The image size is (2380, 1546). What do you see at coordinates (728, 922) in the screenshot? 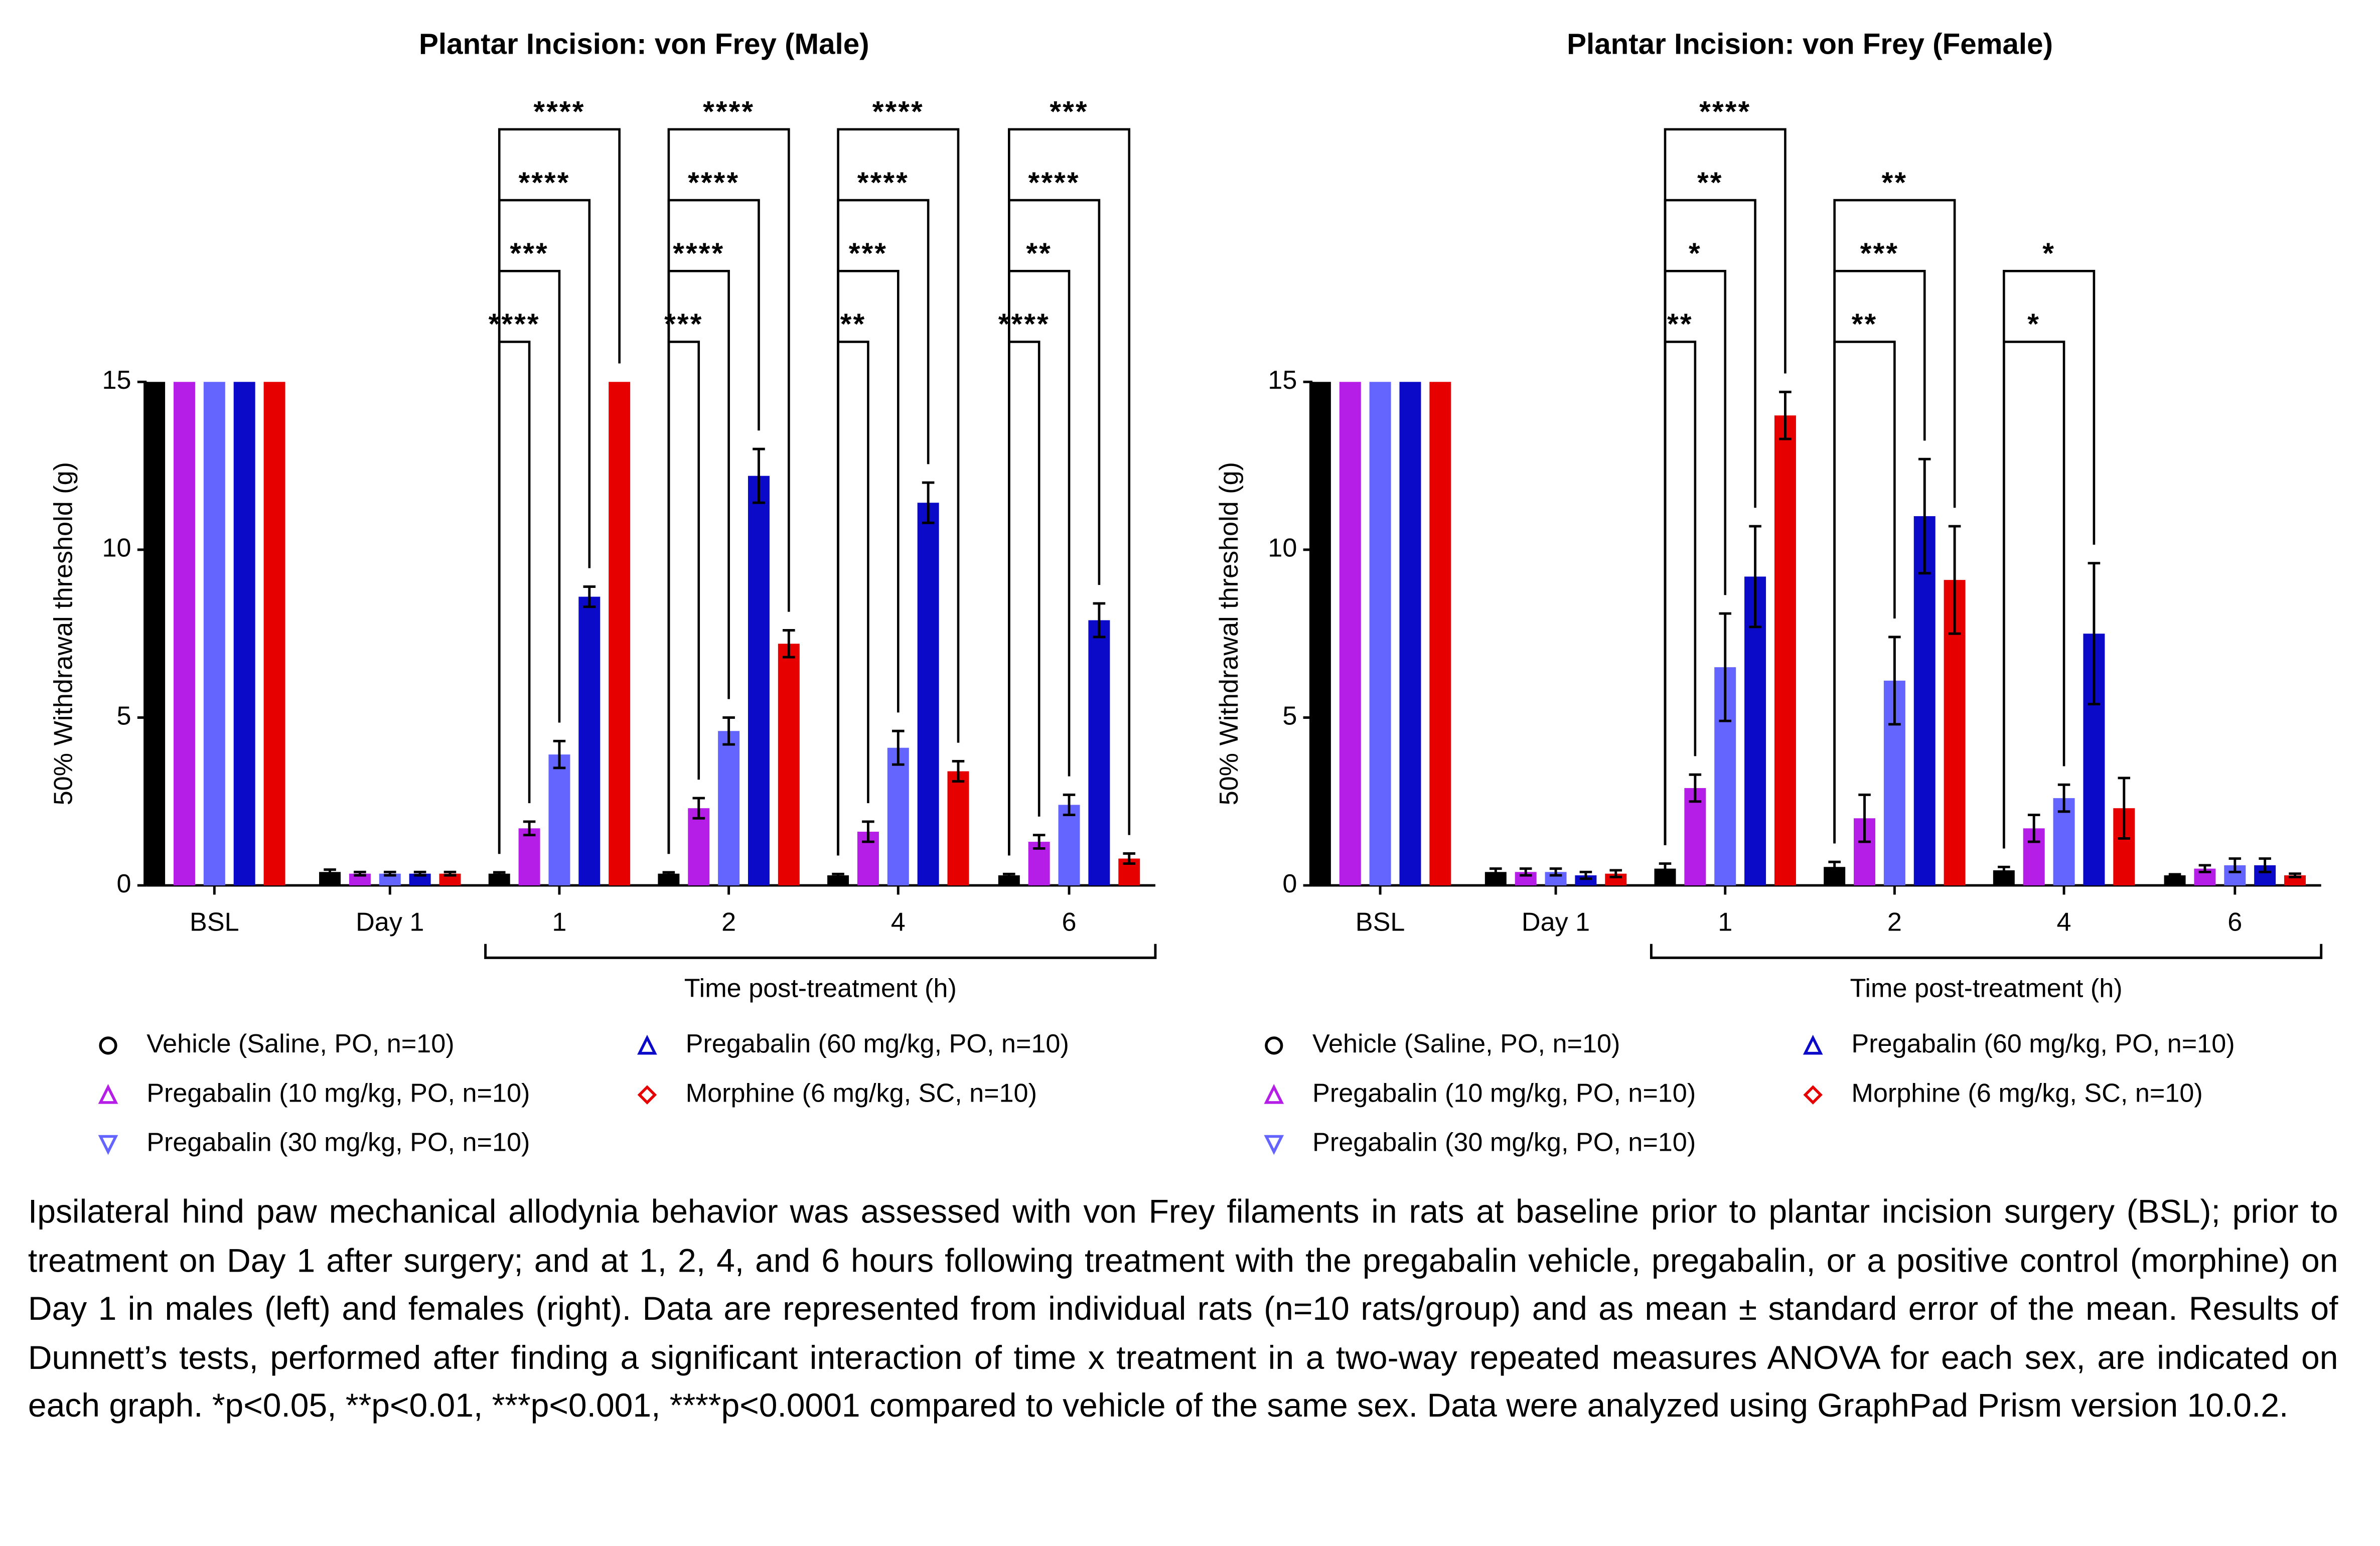
I see `x-tick-label: 2` at bounding box center [728, 922].